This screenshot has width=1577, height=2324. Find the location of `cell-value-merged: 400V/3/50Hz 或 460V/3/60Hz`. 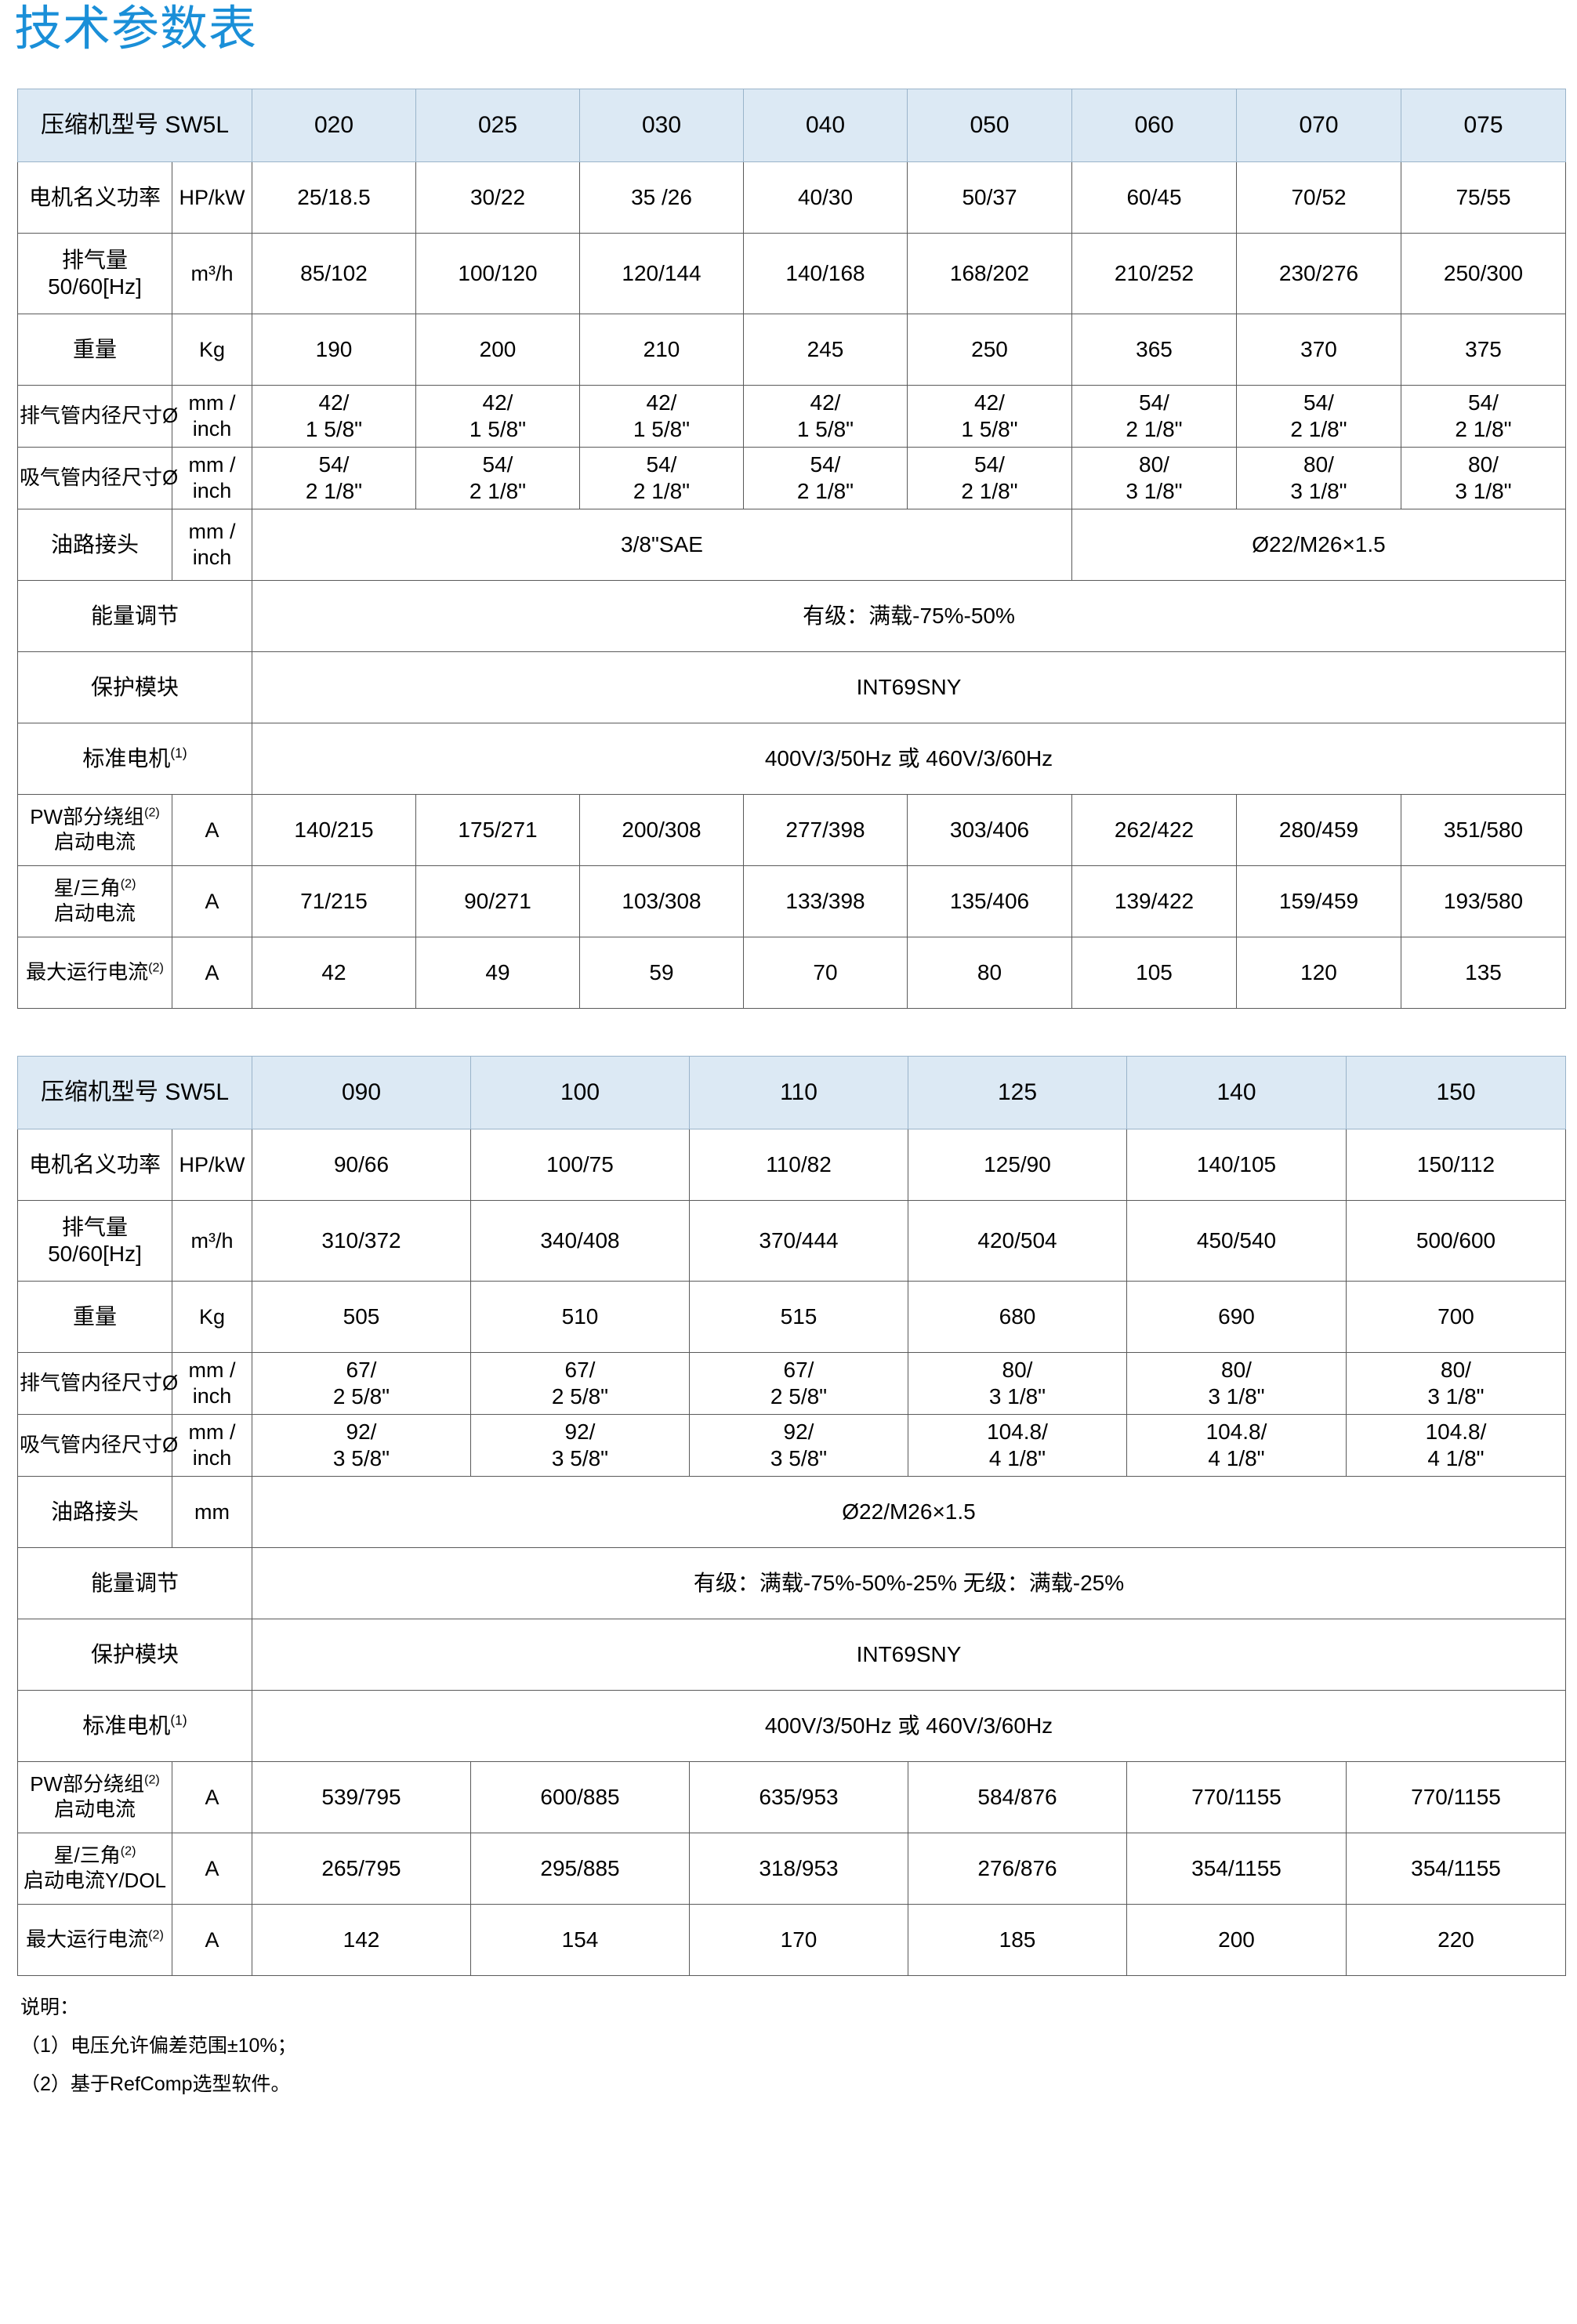

cell-value-merged: 400V/3/50Hz 或 460V/3/60Hz is located at coordinates (909, 759).